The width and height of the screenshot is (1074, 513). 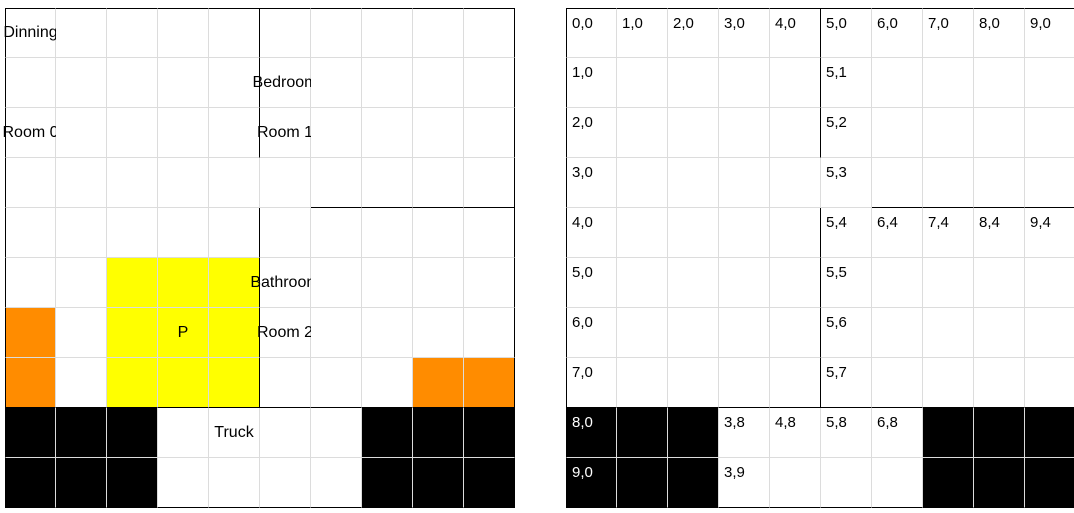 What do you see at coordinates (795, 33) in the screenshot?
I see `coord-cell: 4,0` at bounding box center [795, 33].